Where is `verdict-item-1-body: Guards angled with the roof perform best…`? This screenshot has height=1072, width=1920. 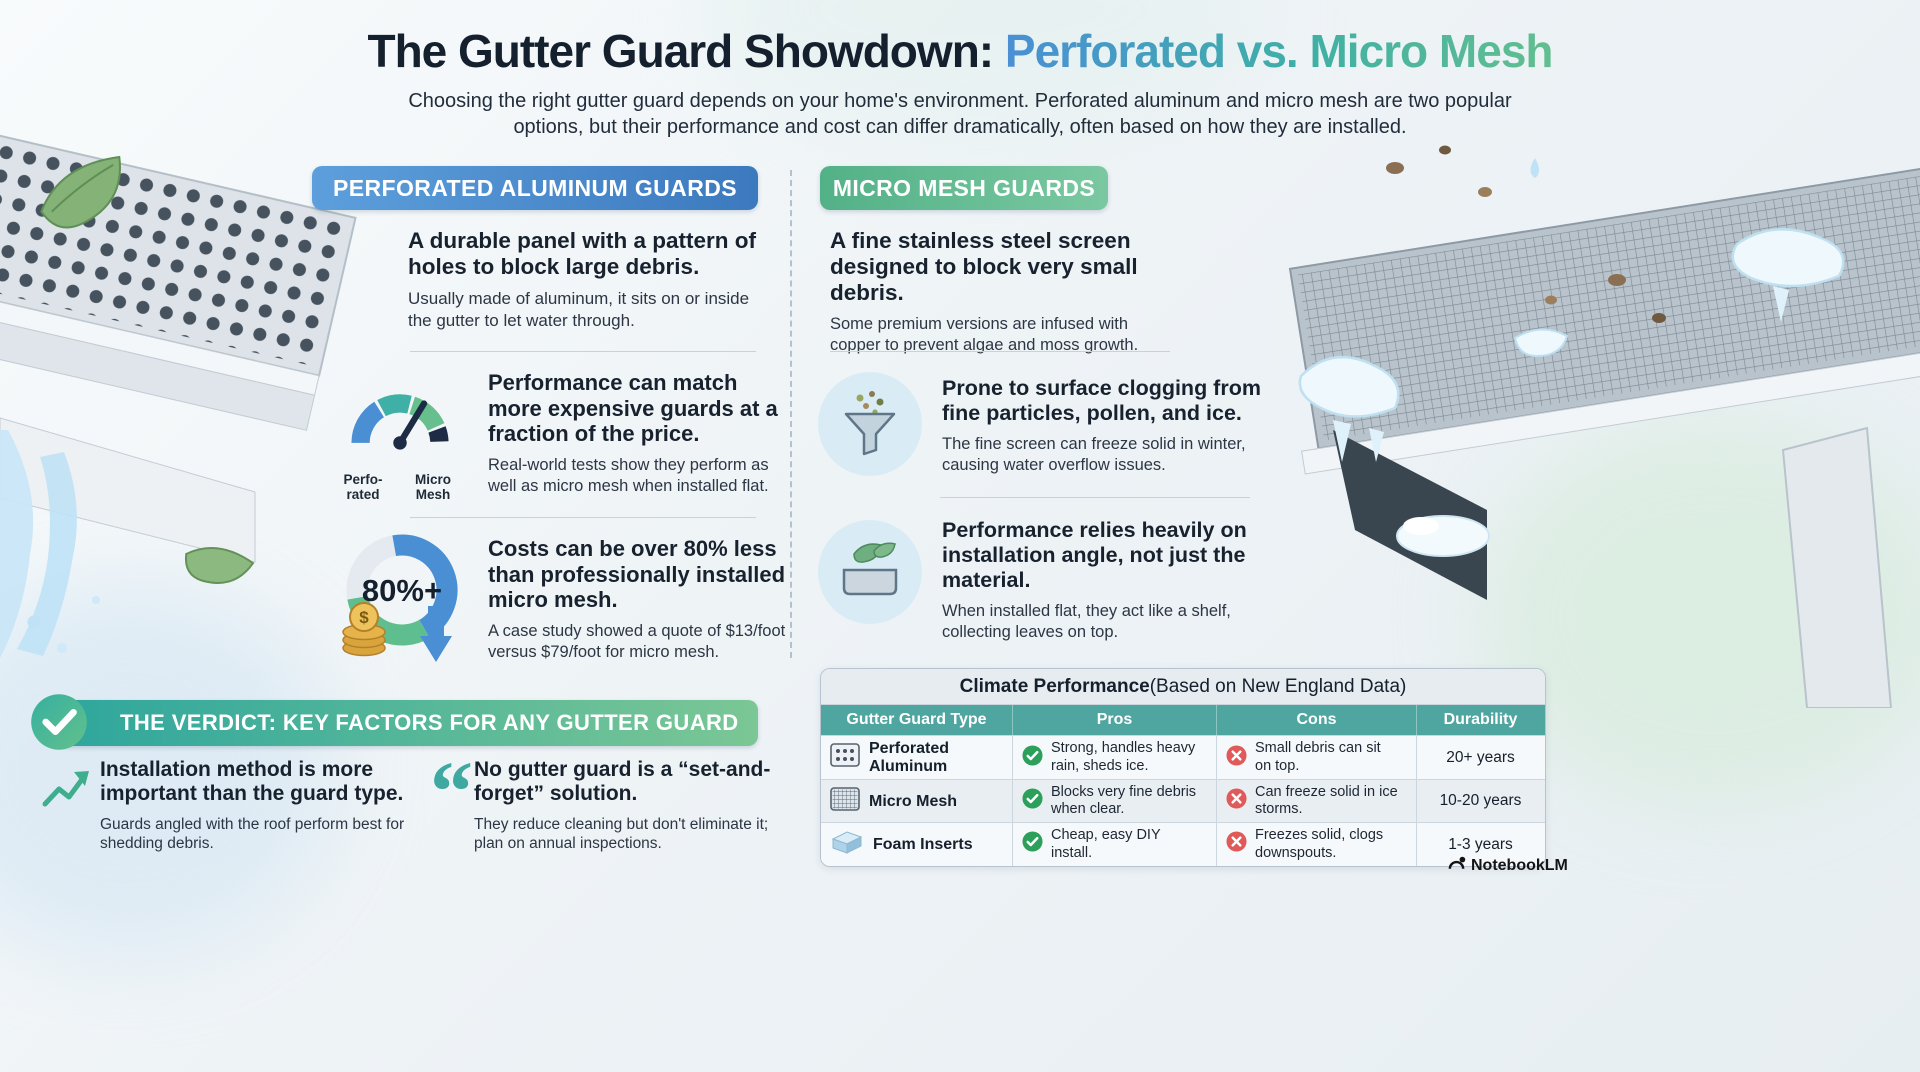
verdict-item-1-body: Guards angled with the roof perform best… is located at coordinates (252, 834).